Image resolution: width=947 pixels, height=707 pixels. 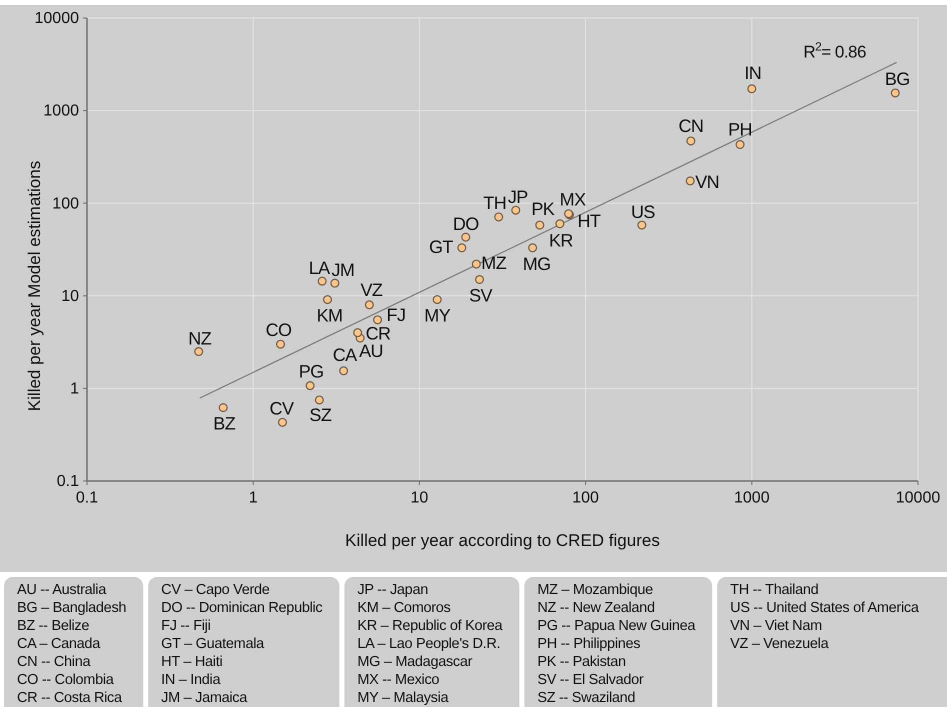 I want to click on x-tick-label: 1000, so click(x=752, y=497).